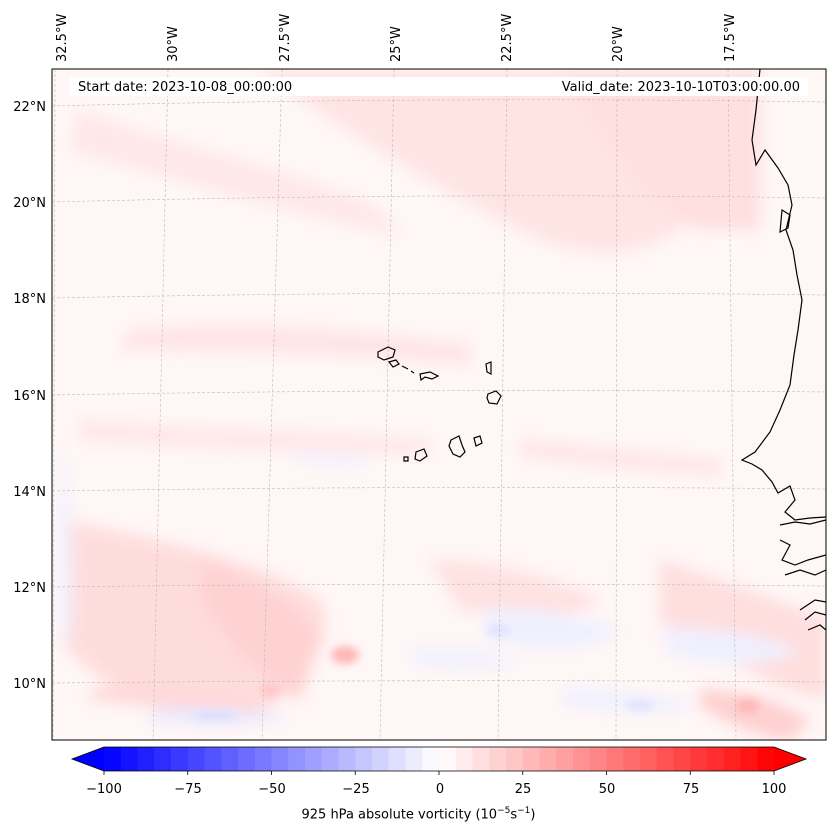 The height and width of the screenshot is (839, 837). I want to click on colorbar-extend-low, so click(88, 759).